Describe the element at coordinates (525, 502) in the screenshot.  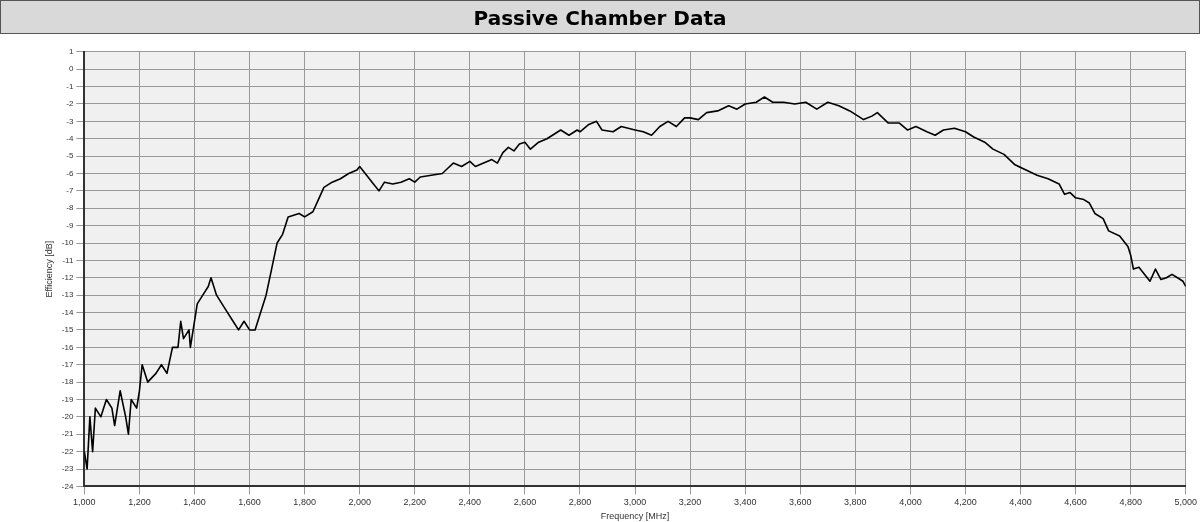
I see `x-tick-label: 2,600` at that location.